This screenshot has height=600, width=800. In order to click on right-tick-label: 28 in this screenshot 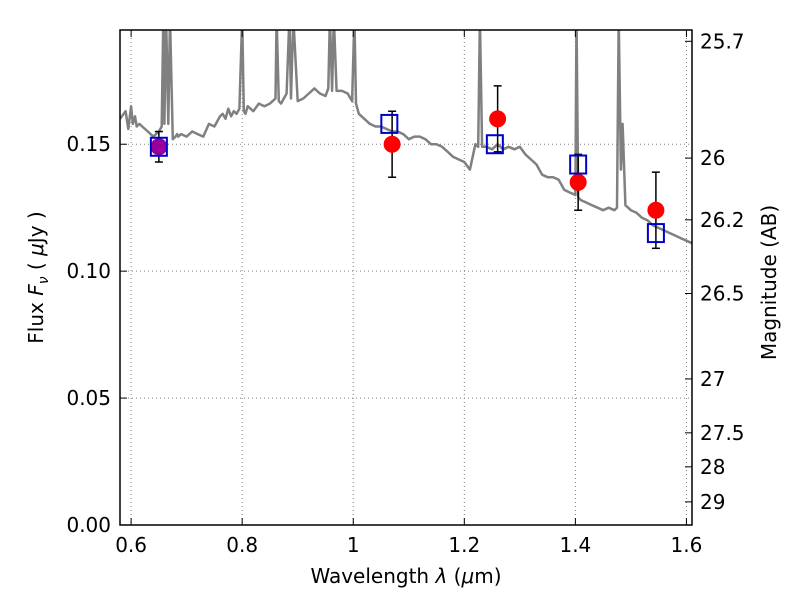, I will do `click(712, 467)`.